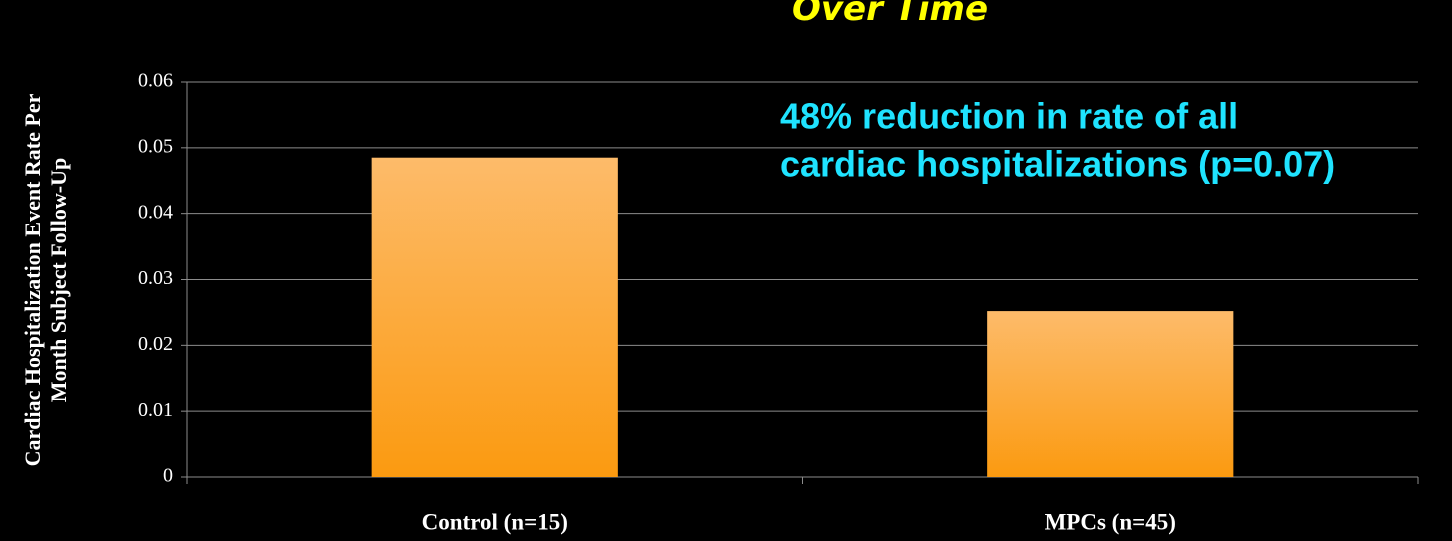 This screenshot has height=541, width=1452. Describe the element at coordinates (1110, 521) in the screenshot. I see `x-tick-label: MPCs (n=45)` at that location.